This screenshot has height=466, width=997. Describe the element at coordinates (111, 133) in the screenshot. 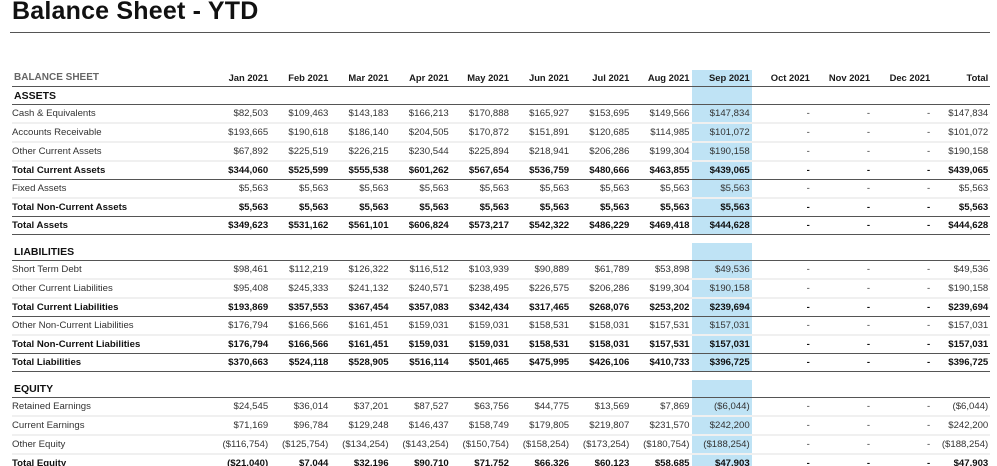

I see `row-label: Accounts Receivable` at that location.